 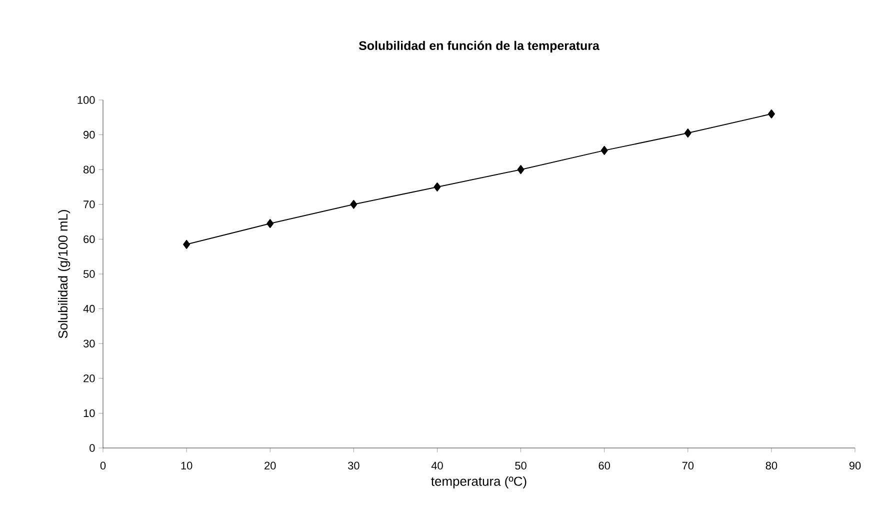 I want to click on y-tick-label: 70, so click(x=89, y=204).